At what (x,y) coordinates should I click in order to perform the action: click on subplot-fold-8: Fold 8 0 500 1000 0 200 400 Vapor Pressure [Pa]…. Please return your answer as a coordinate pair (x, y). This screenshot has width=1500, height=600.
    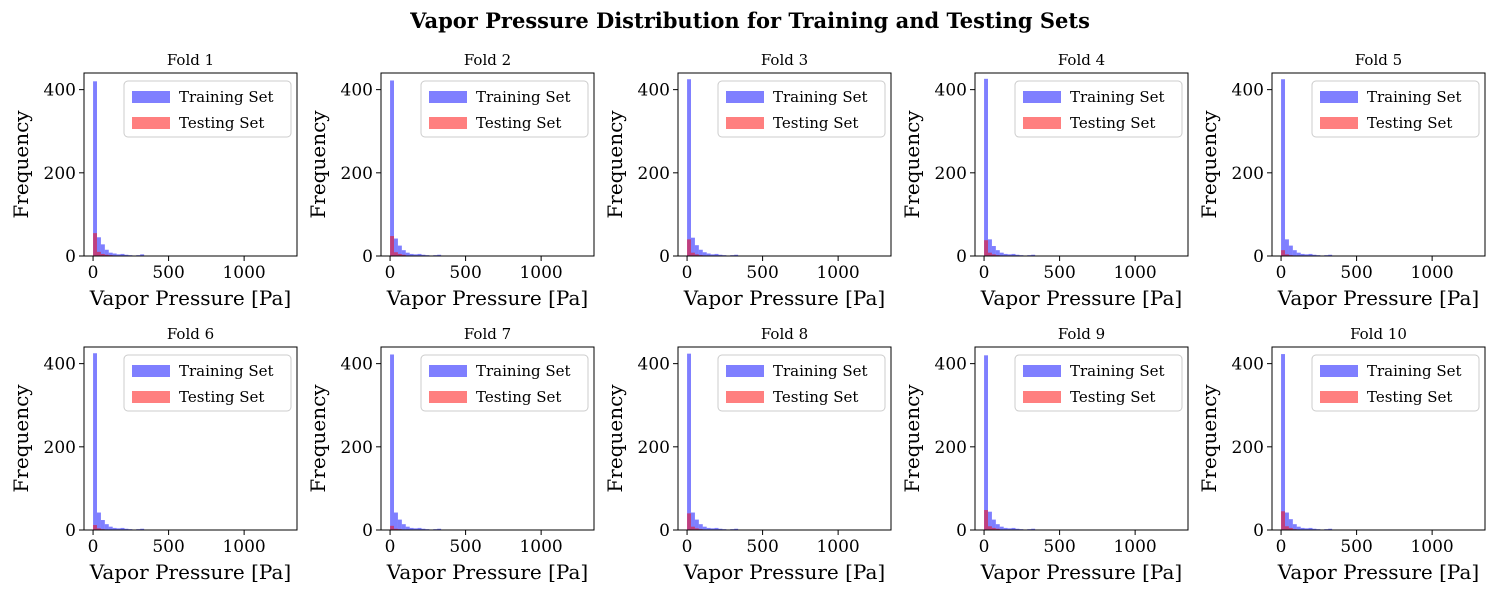
    Looking at the image, I should click on (747, 454).